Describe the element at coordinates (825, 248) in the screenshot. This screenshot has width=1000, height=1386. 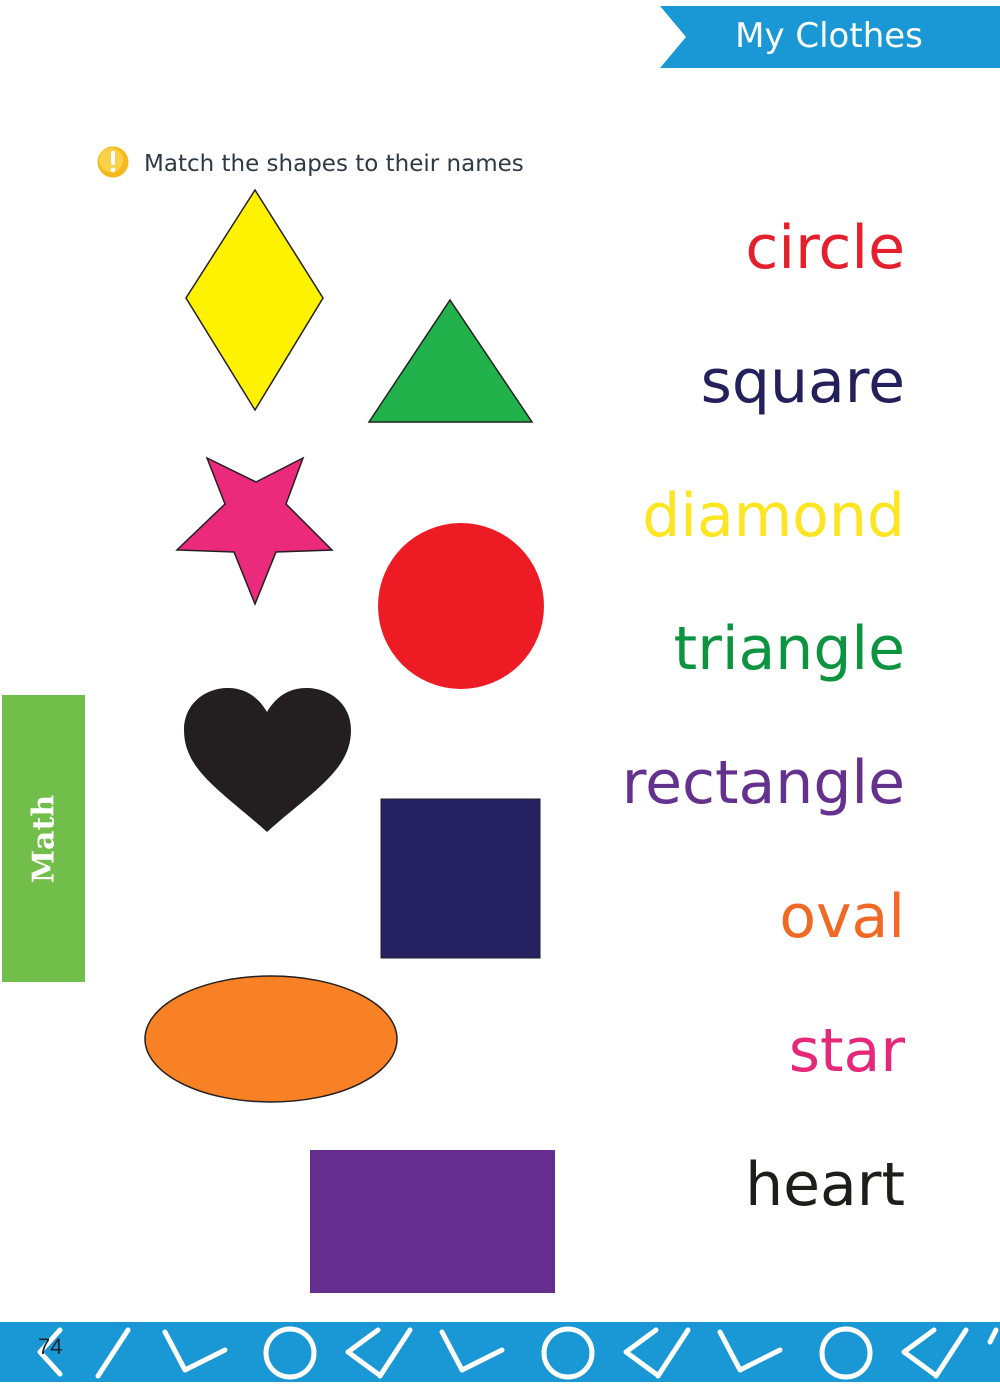
I see `word-circle: circle` at that location.